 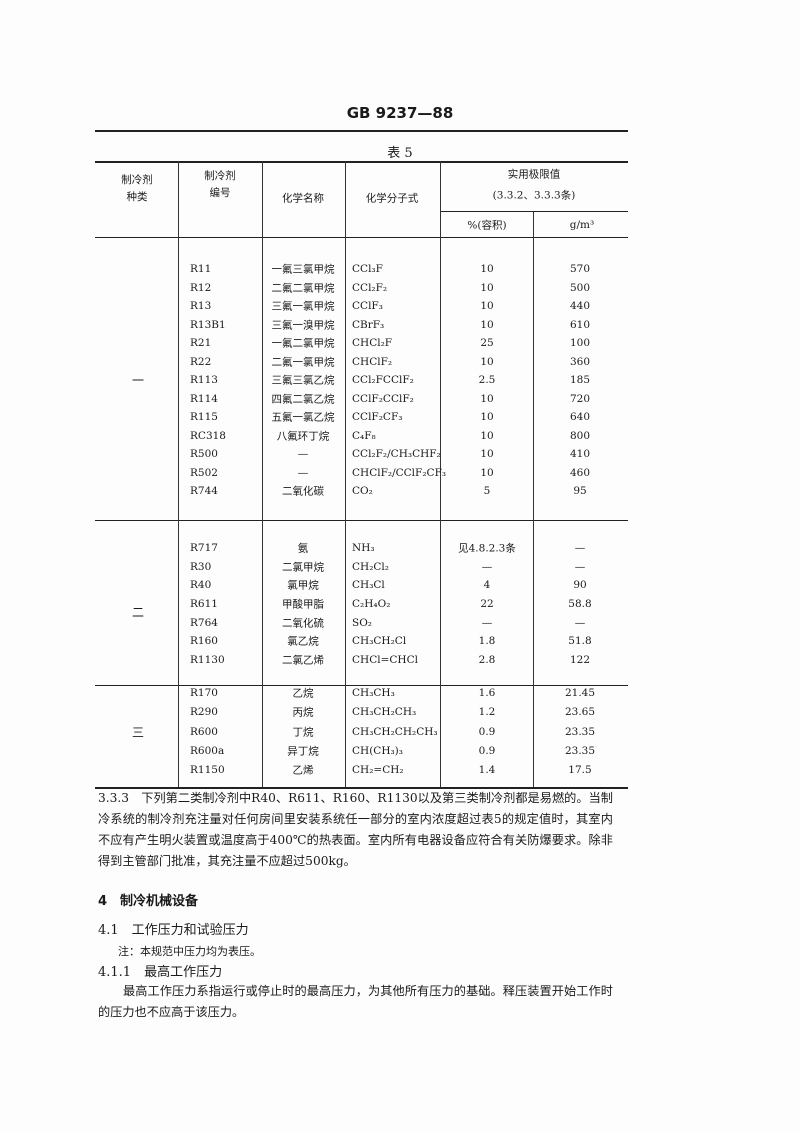 What do you see at coordinates (580, 306) in the screenshot?
I see `cell-gm3: 440` at bounding box center [580, 306].